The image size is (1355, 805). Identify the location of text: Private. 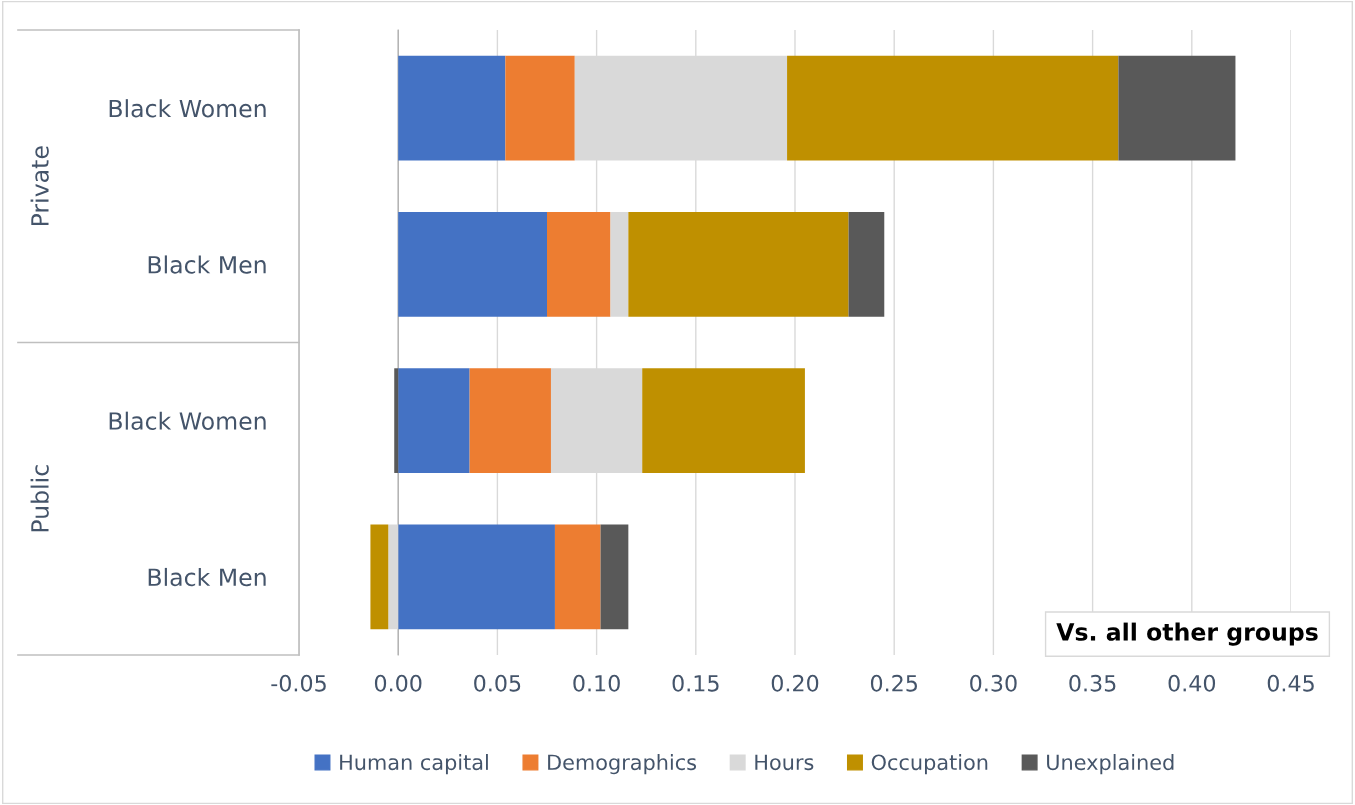
(39, 186).